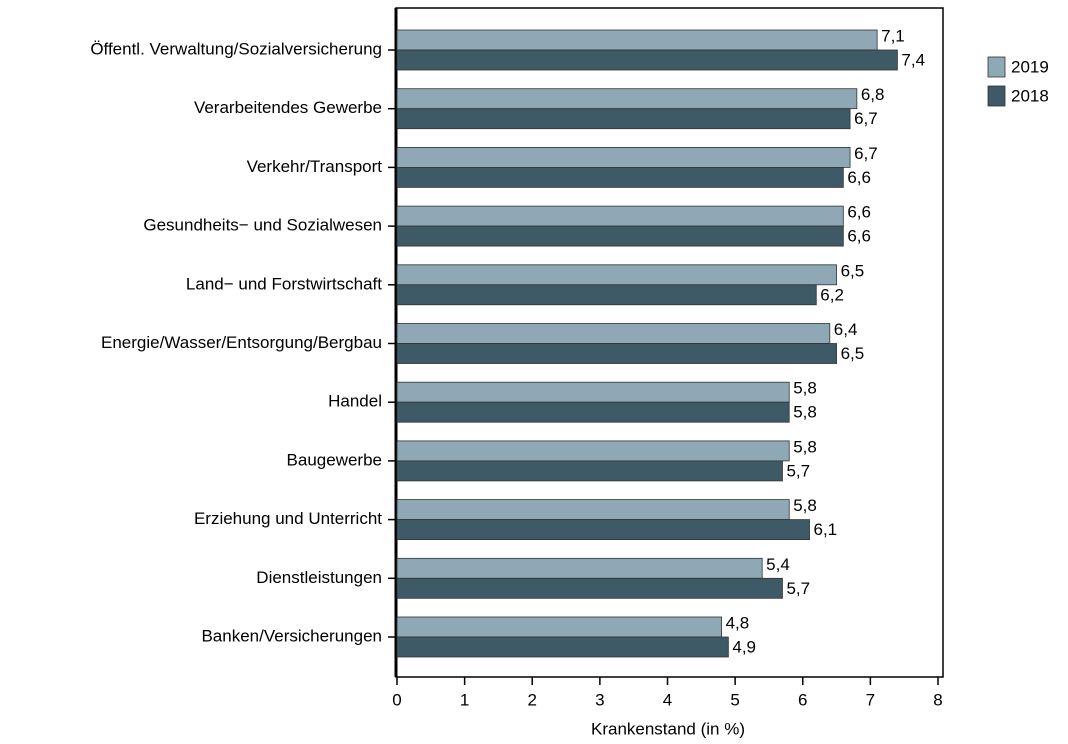 The width and height of the screenshot is (1068, 744). What do you see at coordinates (667, 699) in the screenshot?
I see `x-tick-label: 4` at bounding box center [667, 699].